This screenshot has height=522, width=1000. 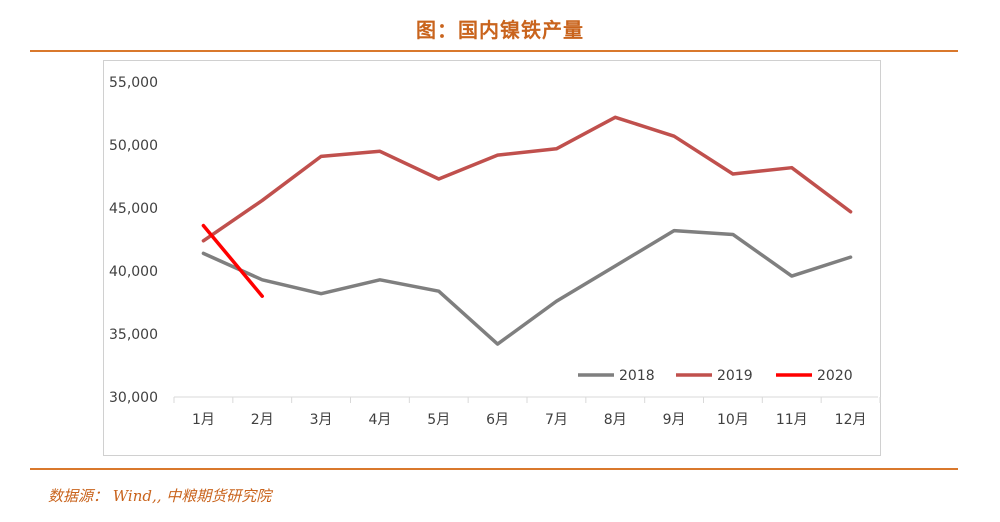 What do you see at coordinates (379, 420) in the screenshot?
I see `x-tick-label: 4月` at bounding box center [379, 420].